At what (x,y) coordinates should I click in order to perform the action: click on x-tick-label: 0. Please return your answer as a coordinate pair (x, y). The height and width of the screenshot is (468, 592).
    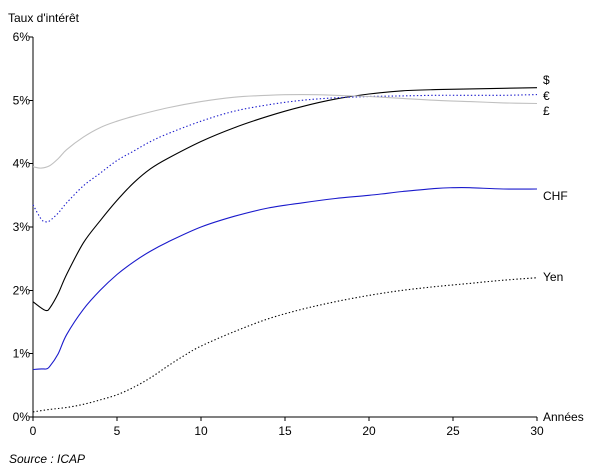
    Looking at the image, I should click on (33, 431).